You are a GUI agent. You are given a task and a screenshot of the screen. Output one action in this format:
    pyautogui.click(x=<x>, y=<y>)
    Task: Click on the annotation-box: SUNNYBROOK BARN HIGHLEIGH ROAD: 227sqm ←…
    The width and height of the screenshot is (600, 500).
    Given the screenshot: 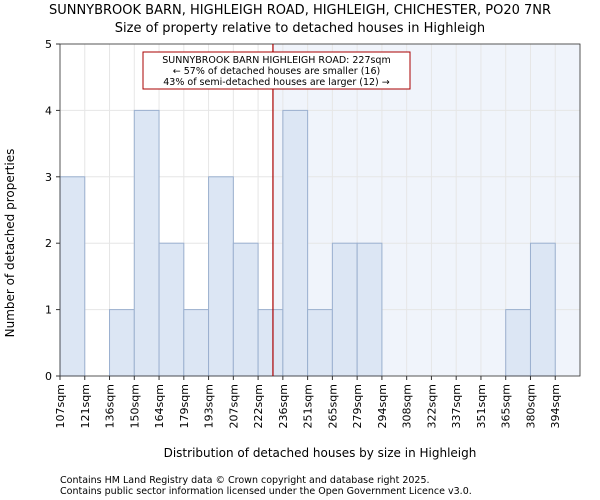 What is the action you would take?
    pyautogui.click(x=276, y=70)
    